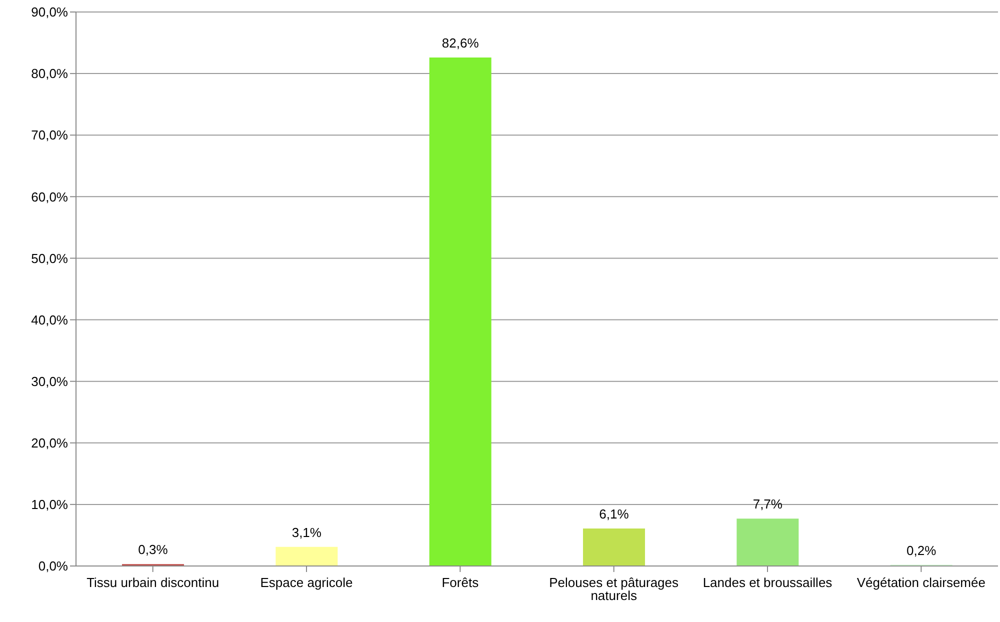 This screenshot has width=1000, height=622. What do you see at coordinates (461, 582) in the screenshot?
I see `x-tick-label: Forêts` at bounding box center [461, 582].